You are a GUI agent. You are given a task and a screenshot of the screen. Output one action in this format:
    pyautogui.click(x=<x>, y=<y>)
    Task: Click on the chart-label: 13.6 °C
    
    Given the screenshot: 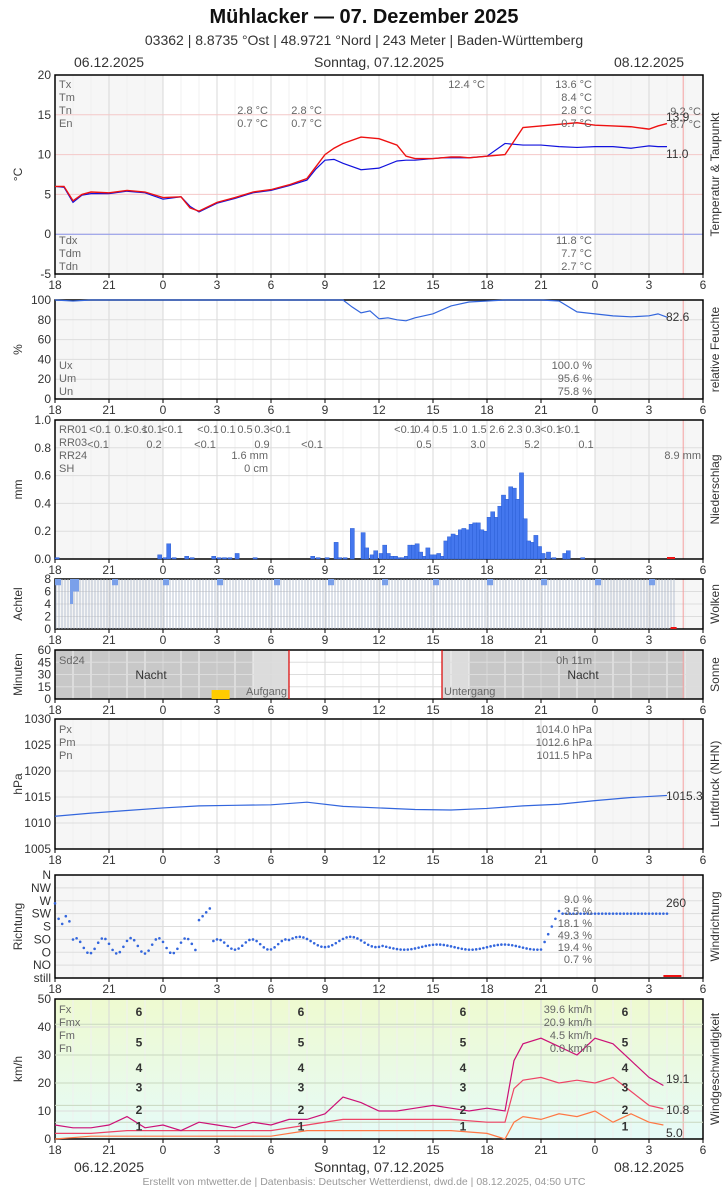 What is the action you would take?
    pyautogui.click(x=573, y=85)
    